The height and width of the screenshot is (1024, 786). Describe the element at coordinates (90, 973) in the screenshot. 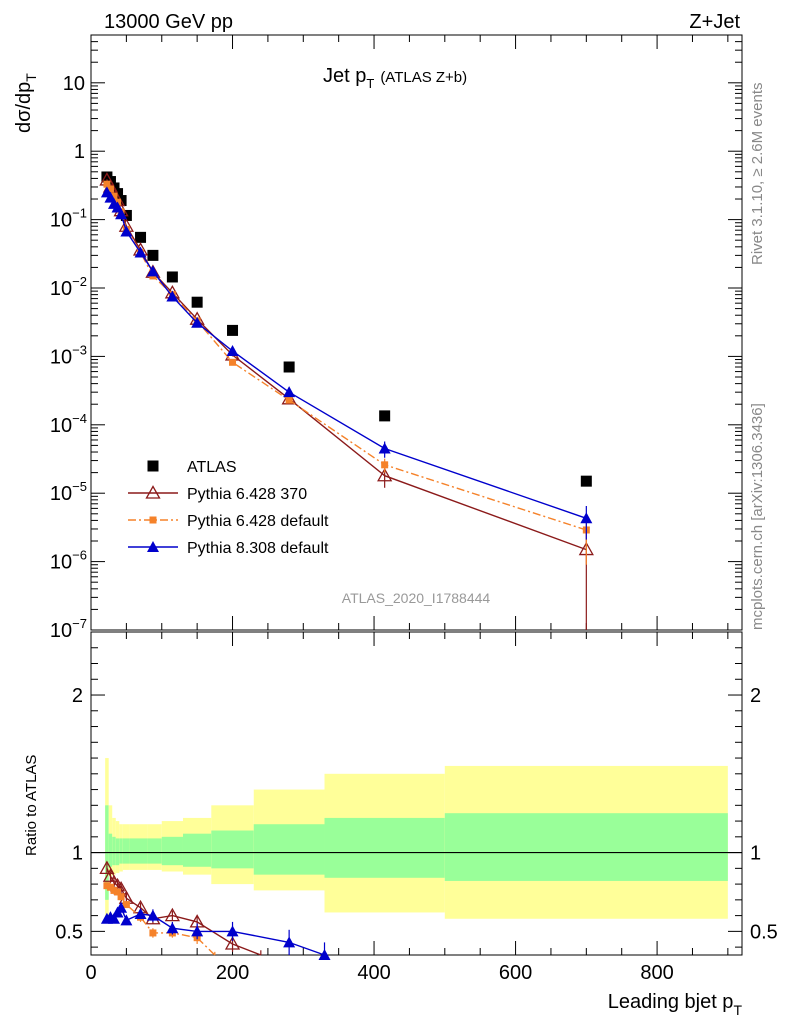

I see `x-tick-label: 0` at that location.